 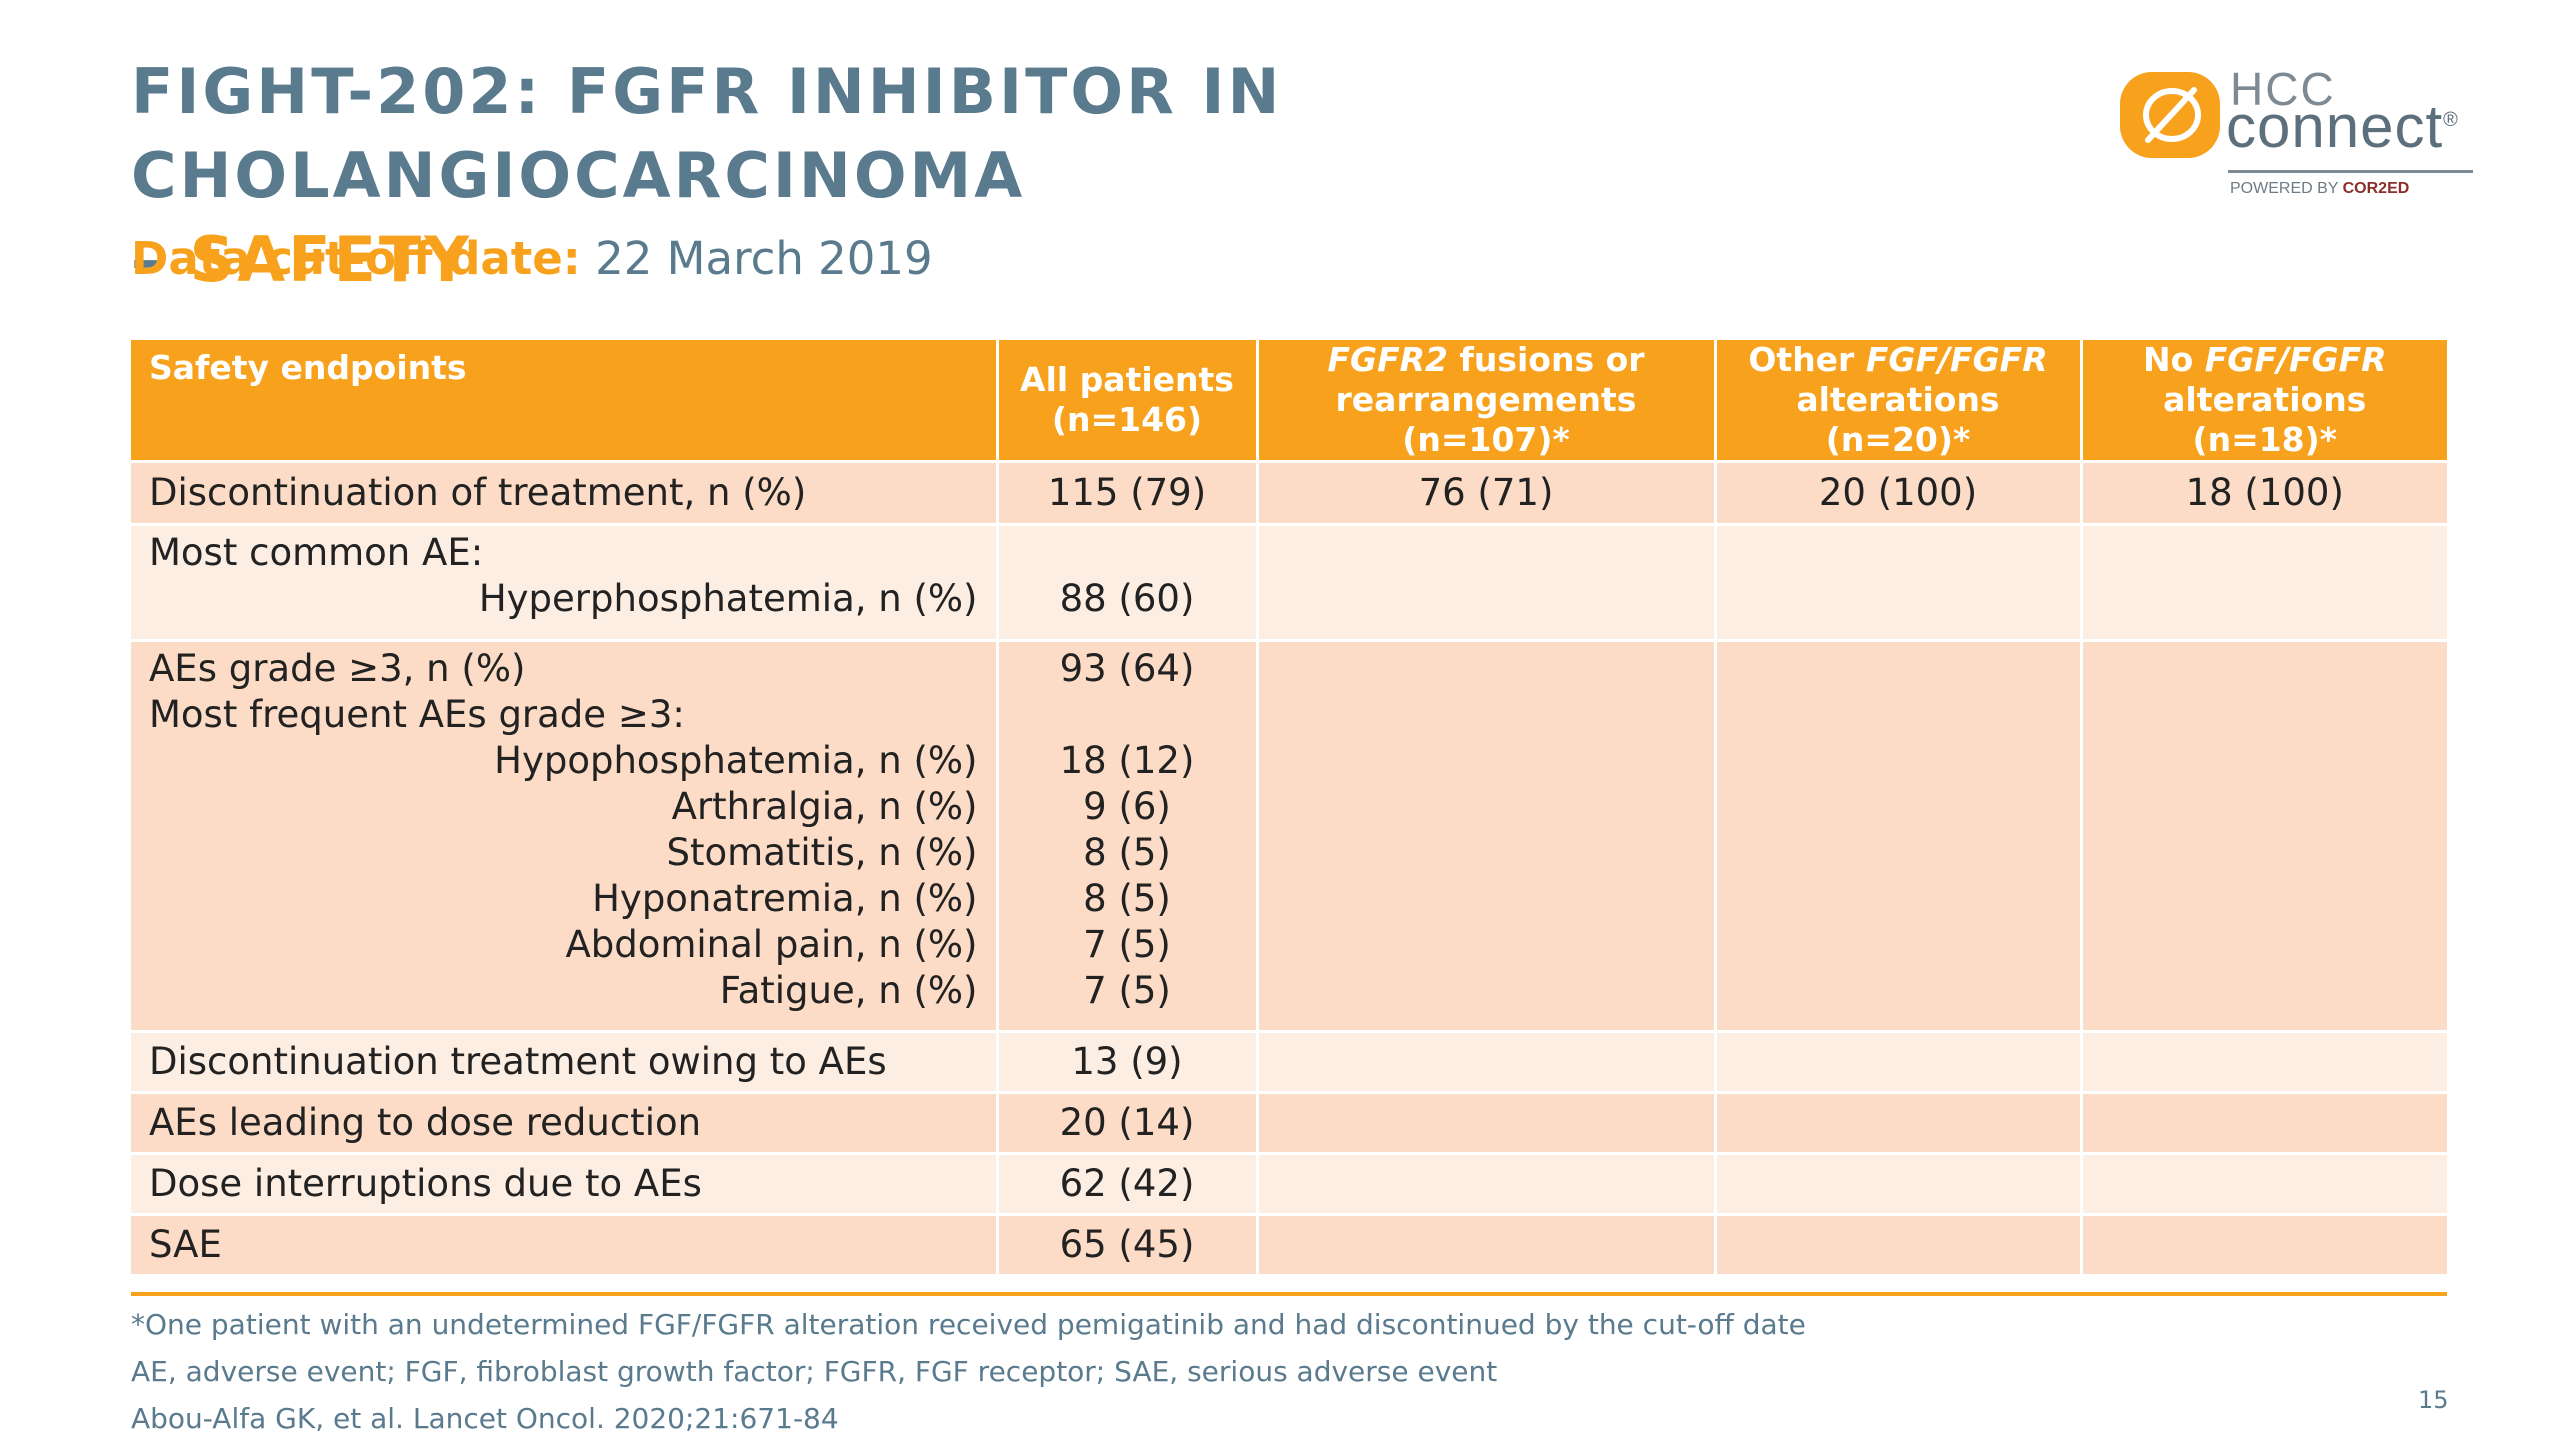 I want to click on logo-rule, so click(x=2350, y=171).